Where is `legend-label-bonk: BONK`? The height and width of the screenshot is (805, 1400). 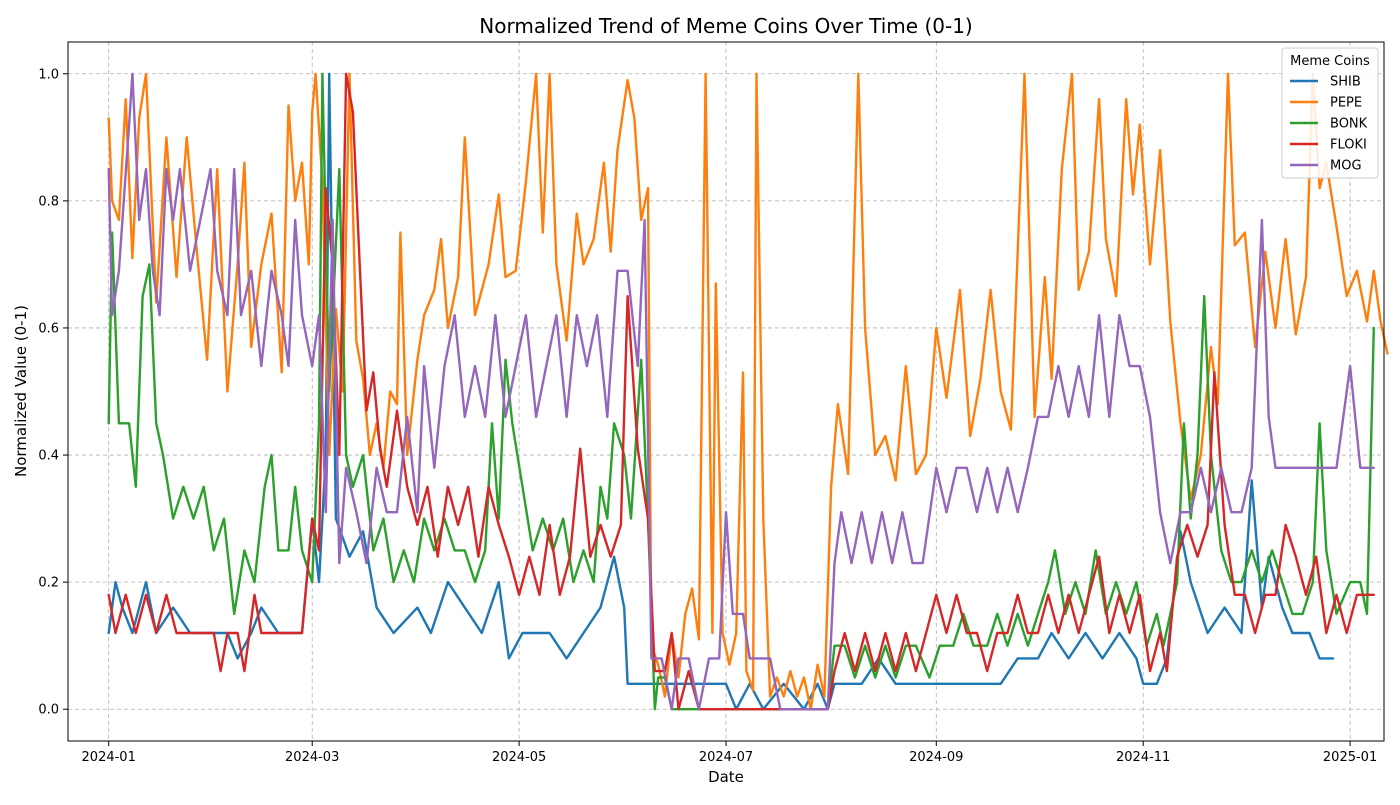 legend-label-bonk: BONK is located at coordinates (1349, 124).